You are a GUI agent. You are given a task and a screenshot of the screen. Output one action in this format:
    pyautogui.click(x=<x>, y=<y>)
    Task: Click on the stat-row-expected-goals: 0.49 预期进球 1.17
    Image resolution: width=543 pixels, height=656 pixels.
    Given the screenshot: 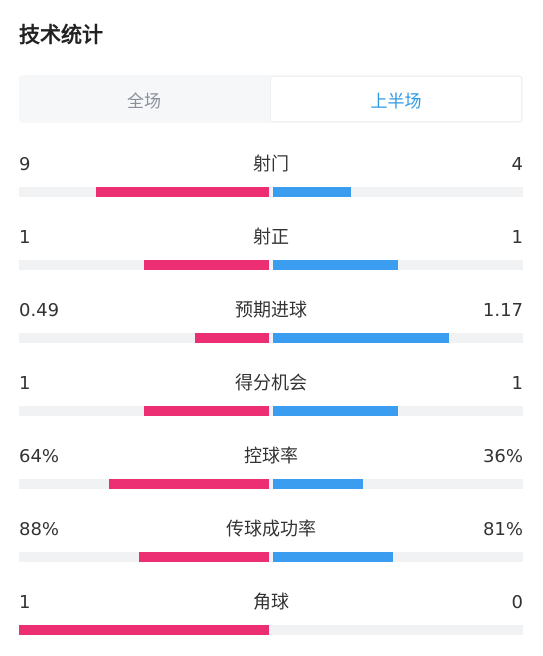 What is the action you would take?
    pyautogui.click(x=271, y=330)
    